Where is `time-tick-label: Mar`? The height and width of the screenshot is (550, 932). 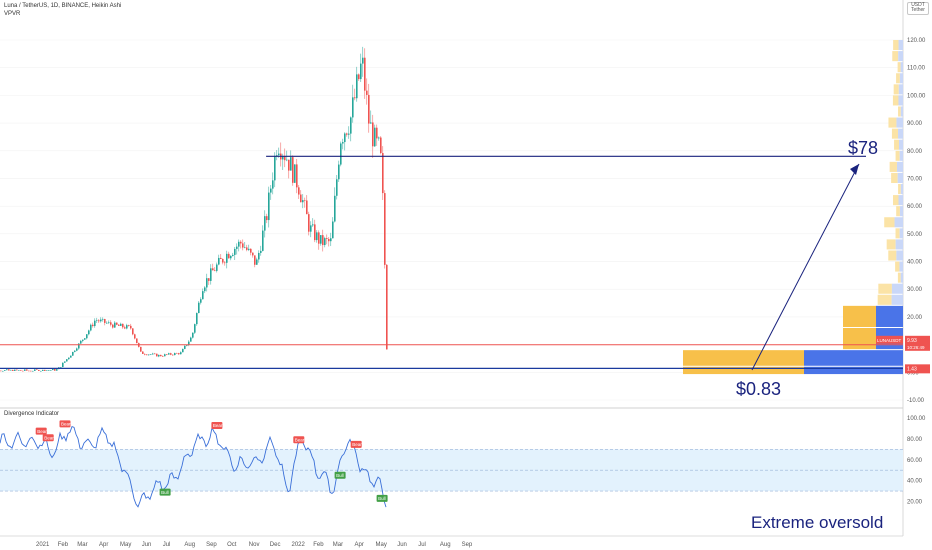 time-tick-label: Mar is located at coordinates (82, 545).